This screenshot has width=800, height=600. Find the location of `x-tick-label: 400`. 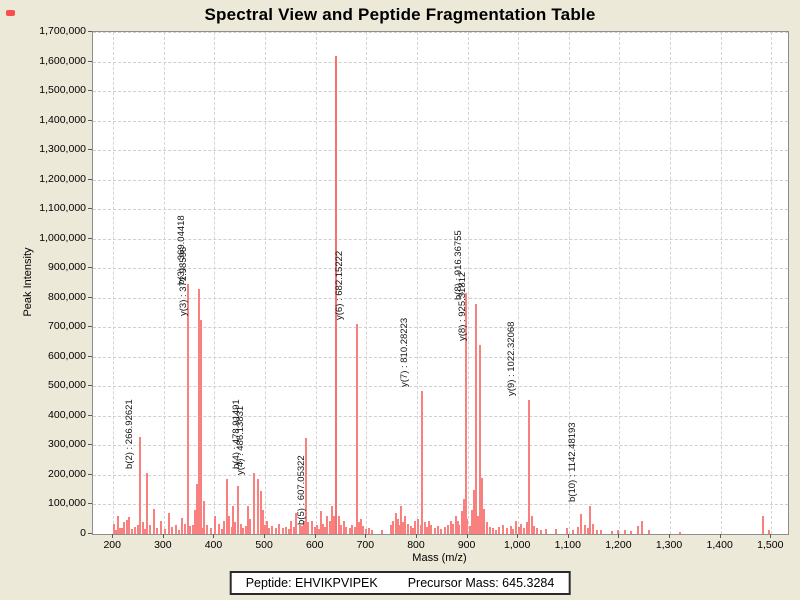

x-tick-label: 400 is located at coordinates (213, 545).